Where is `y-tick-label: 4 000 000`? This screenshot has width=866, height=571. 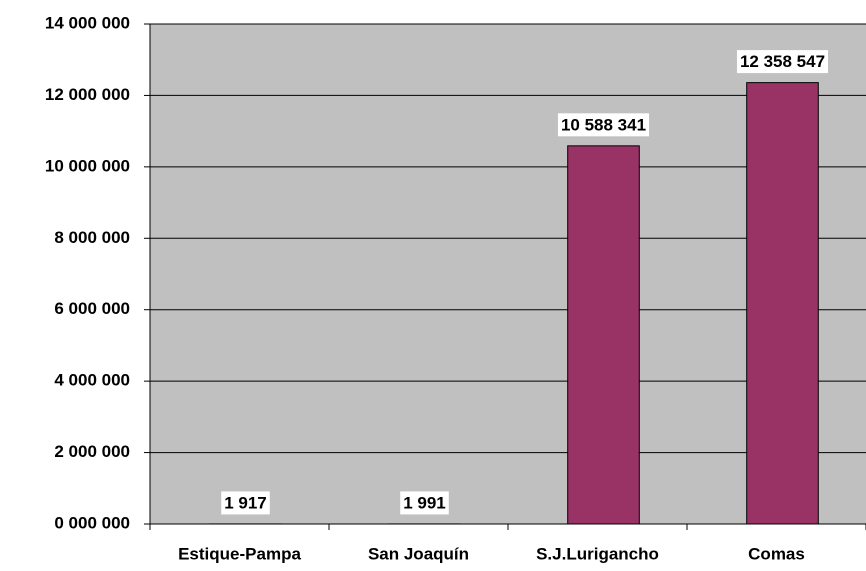
y-tick-label: 4 000 000 is located at coordinates (92, 380).